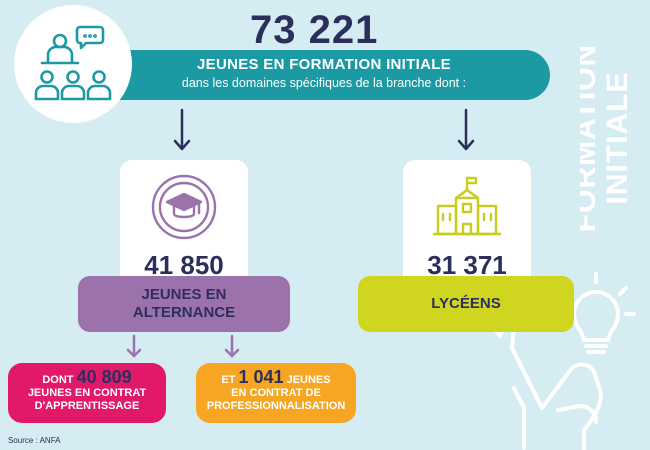 This screenshot has height=450, width=650. Describe the element at coordinates (87, 406) in the screenshot. I see `apprentissage-line3: D'APPRENTISSAGE` at that location.